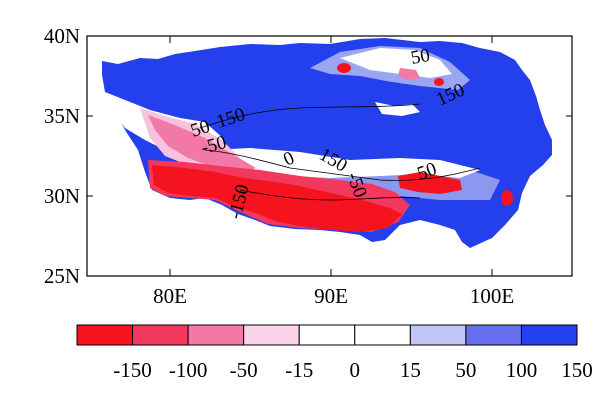  I want to click on colorbar-label: -50, so click(244, 370).